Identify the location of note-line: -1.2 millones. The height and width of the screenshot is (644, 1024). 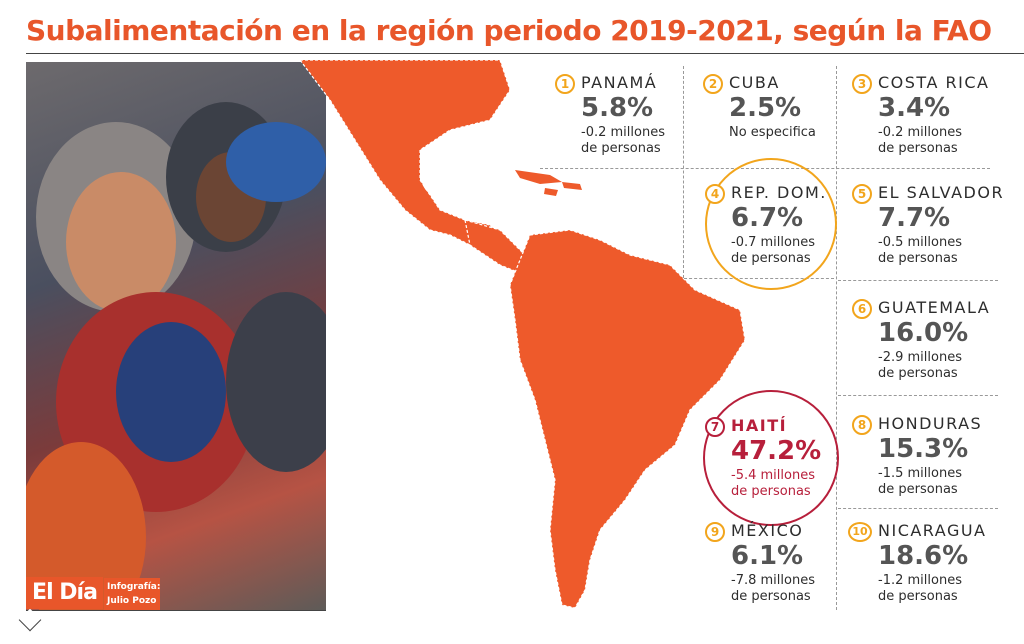
(920, 580).